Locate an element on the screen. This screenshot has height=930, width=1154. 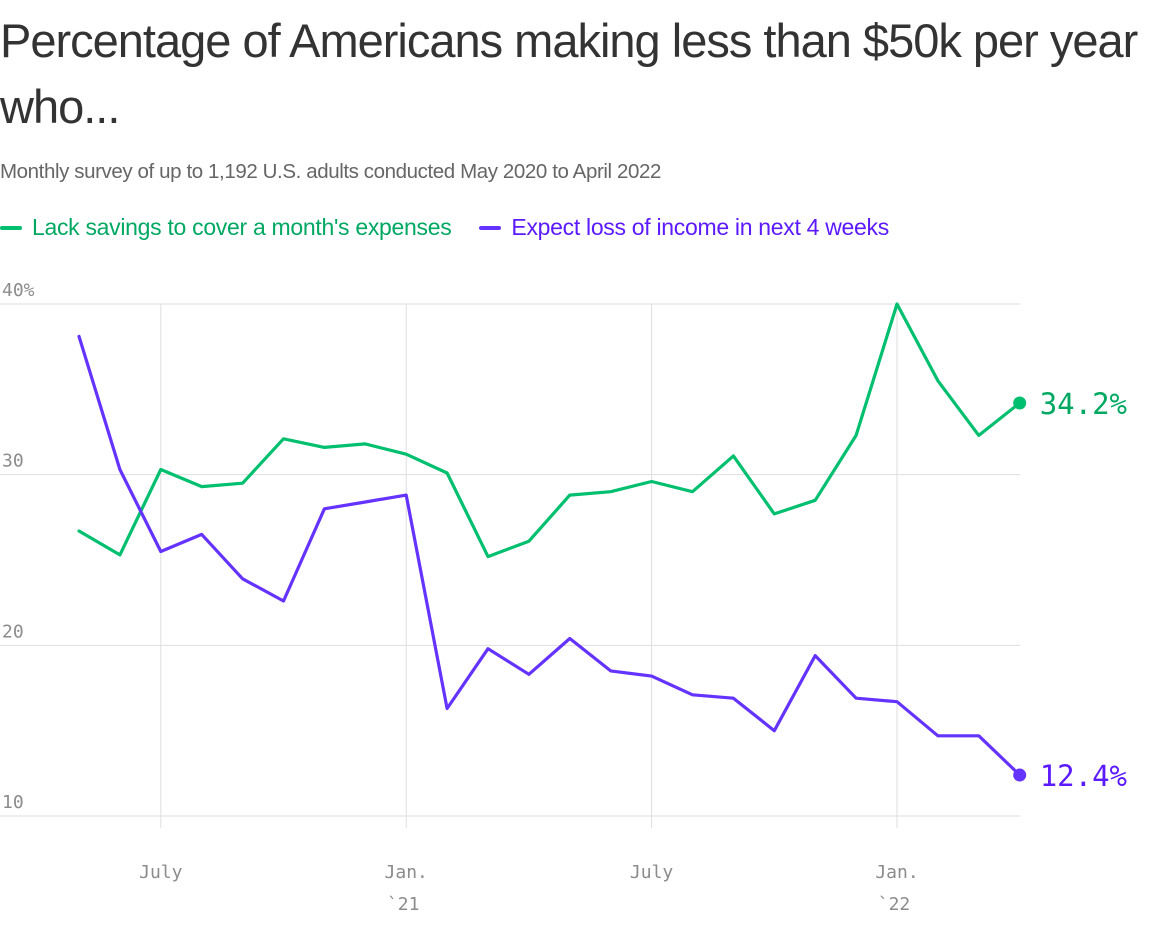
y-tick-label: 30 is located at coordinates (13, 461).